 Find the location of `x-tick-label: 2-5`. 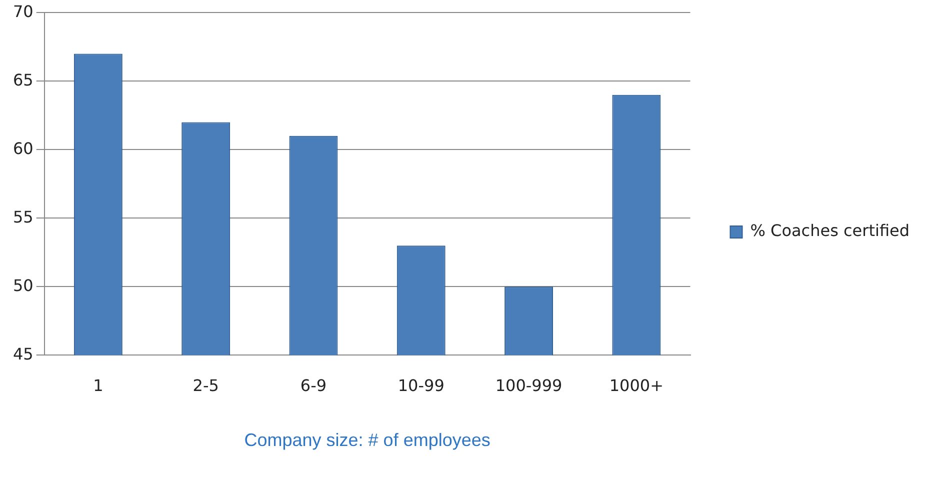

x-tick-label: 2-5 is located at coordinates (205, 385).